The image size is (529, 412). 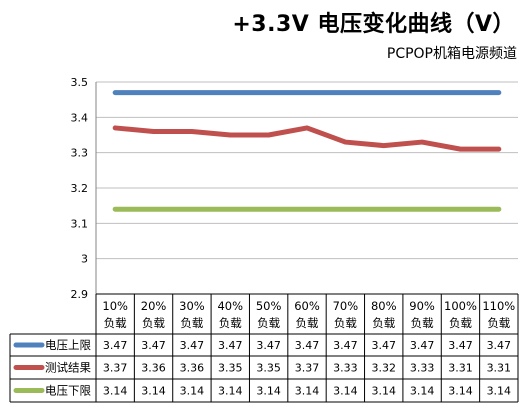 I want to click on y-tick-label: 3, so click(x=84, y=259).